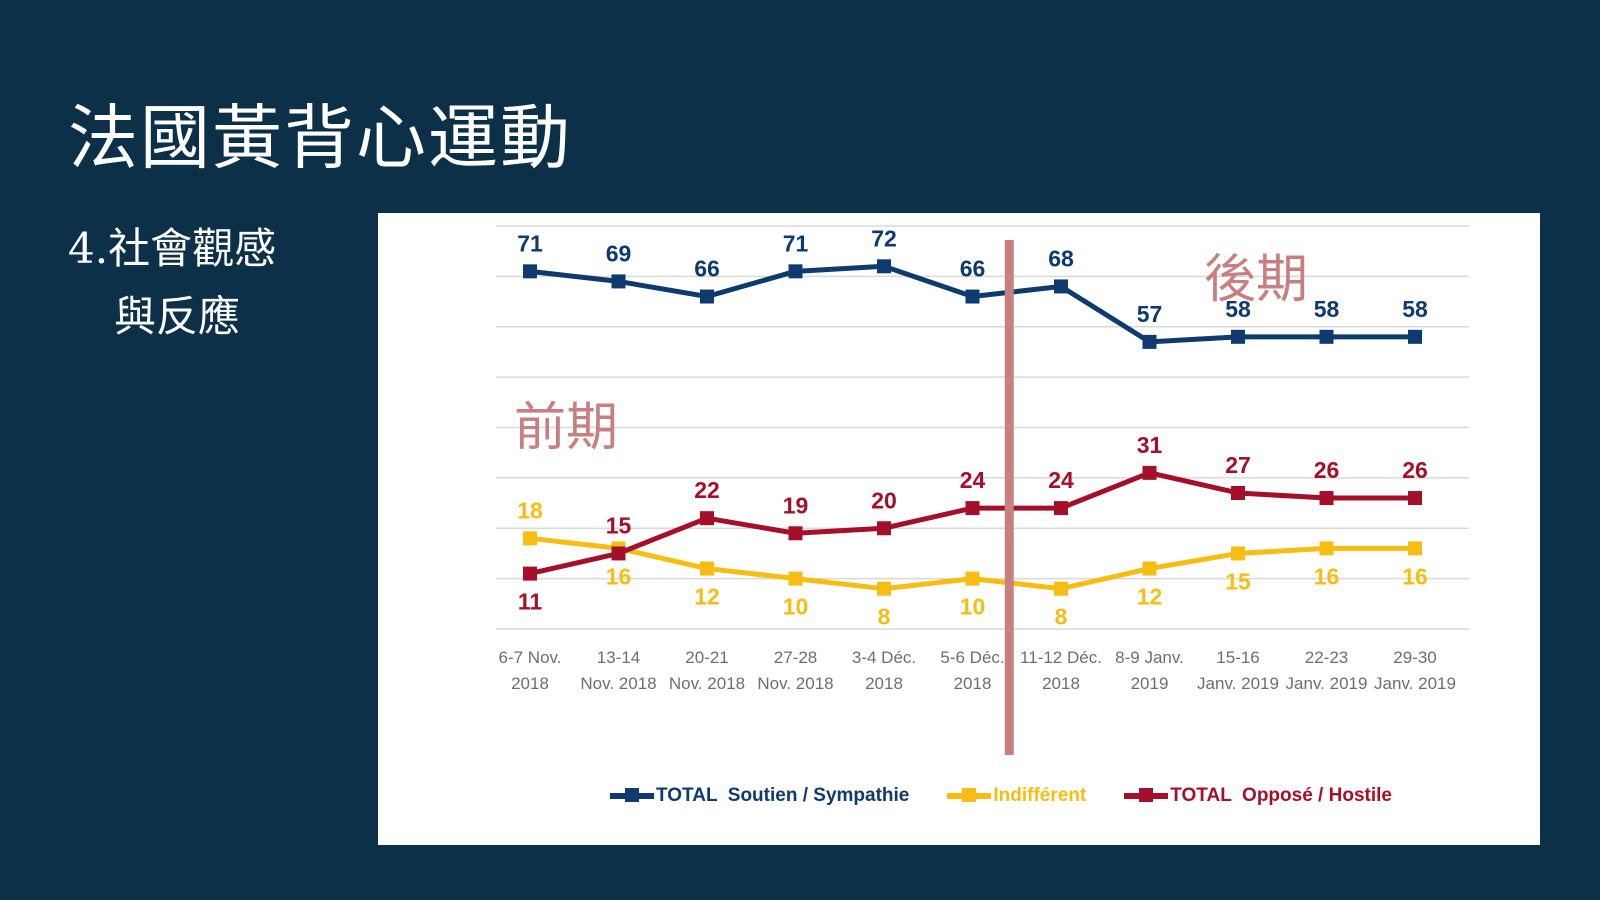  What do you see at coordinates (706, 657) in the screenshot?
I see `x-tick-label: 20-21` at bounding box center [706, 657].